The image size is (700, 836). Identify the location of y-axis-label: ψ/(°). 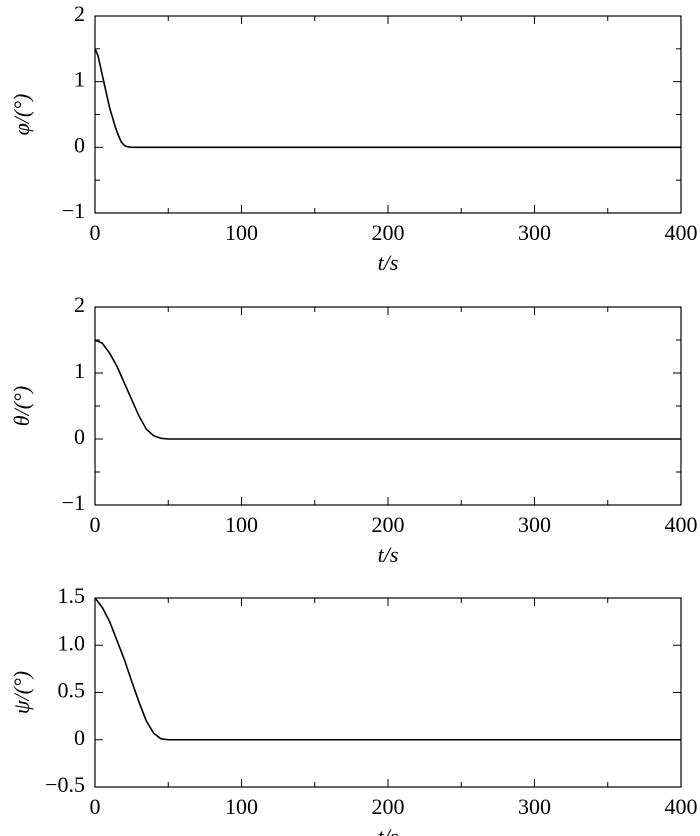
(21, 692).